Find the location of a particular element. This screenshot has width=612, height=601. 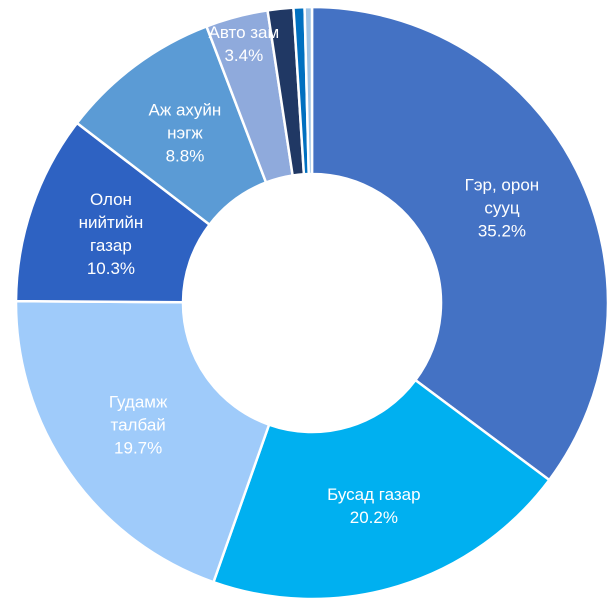

category-label: Гудамж талбай is located at coordinates (138, 413).